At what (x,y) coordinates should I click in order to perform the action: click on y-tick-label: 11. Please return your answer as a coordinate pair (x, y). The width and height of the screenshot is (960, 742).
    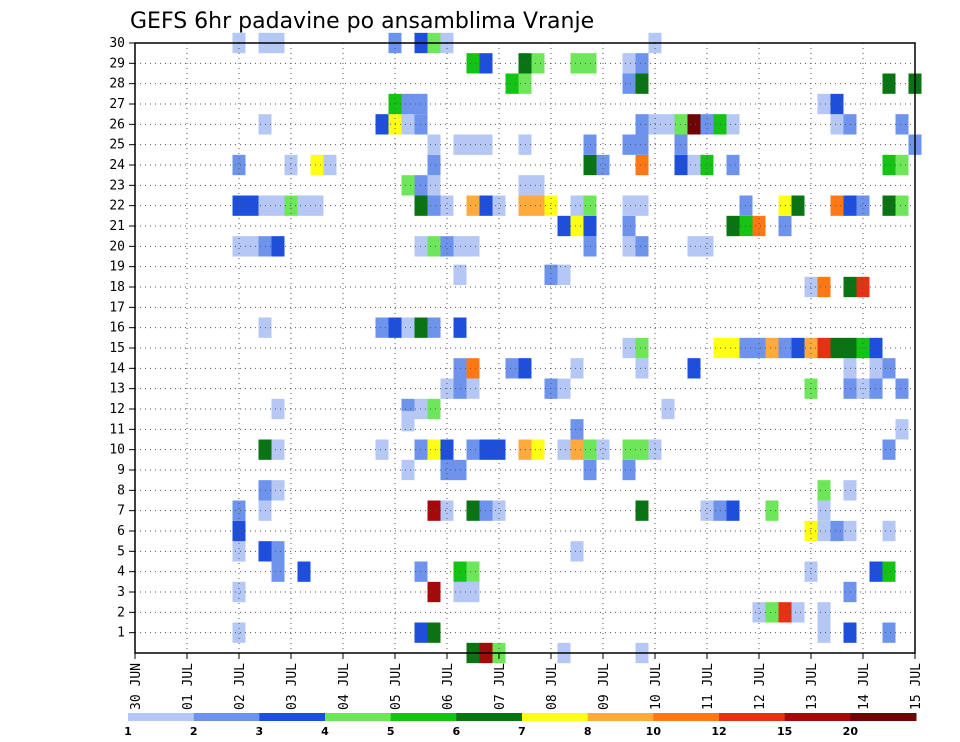
    Looking at the image, I should click on (117, 429).